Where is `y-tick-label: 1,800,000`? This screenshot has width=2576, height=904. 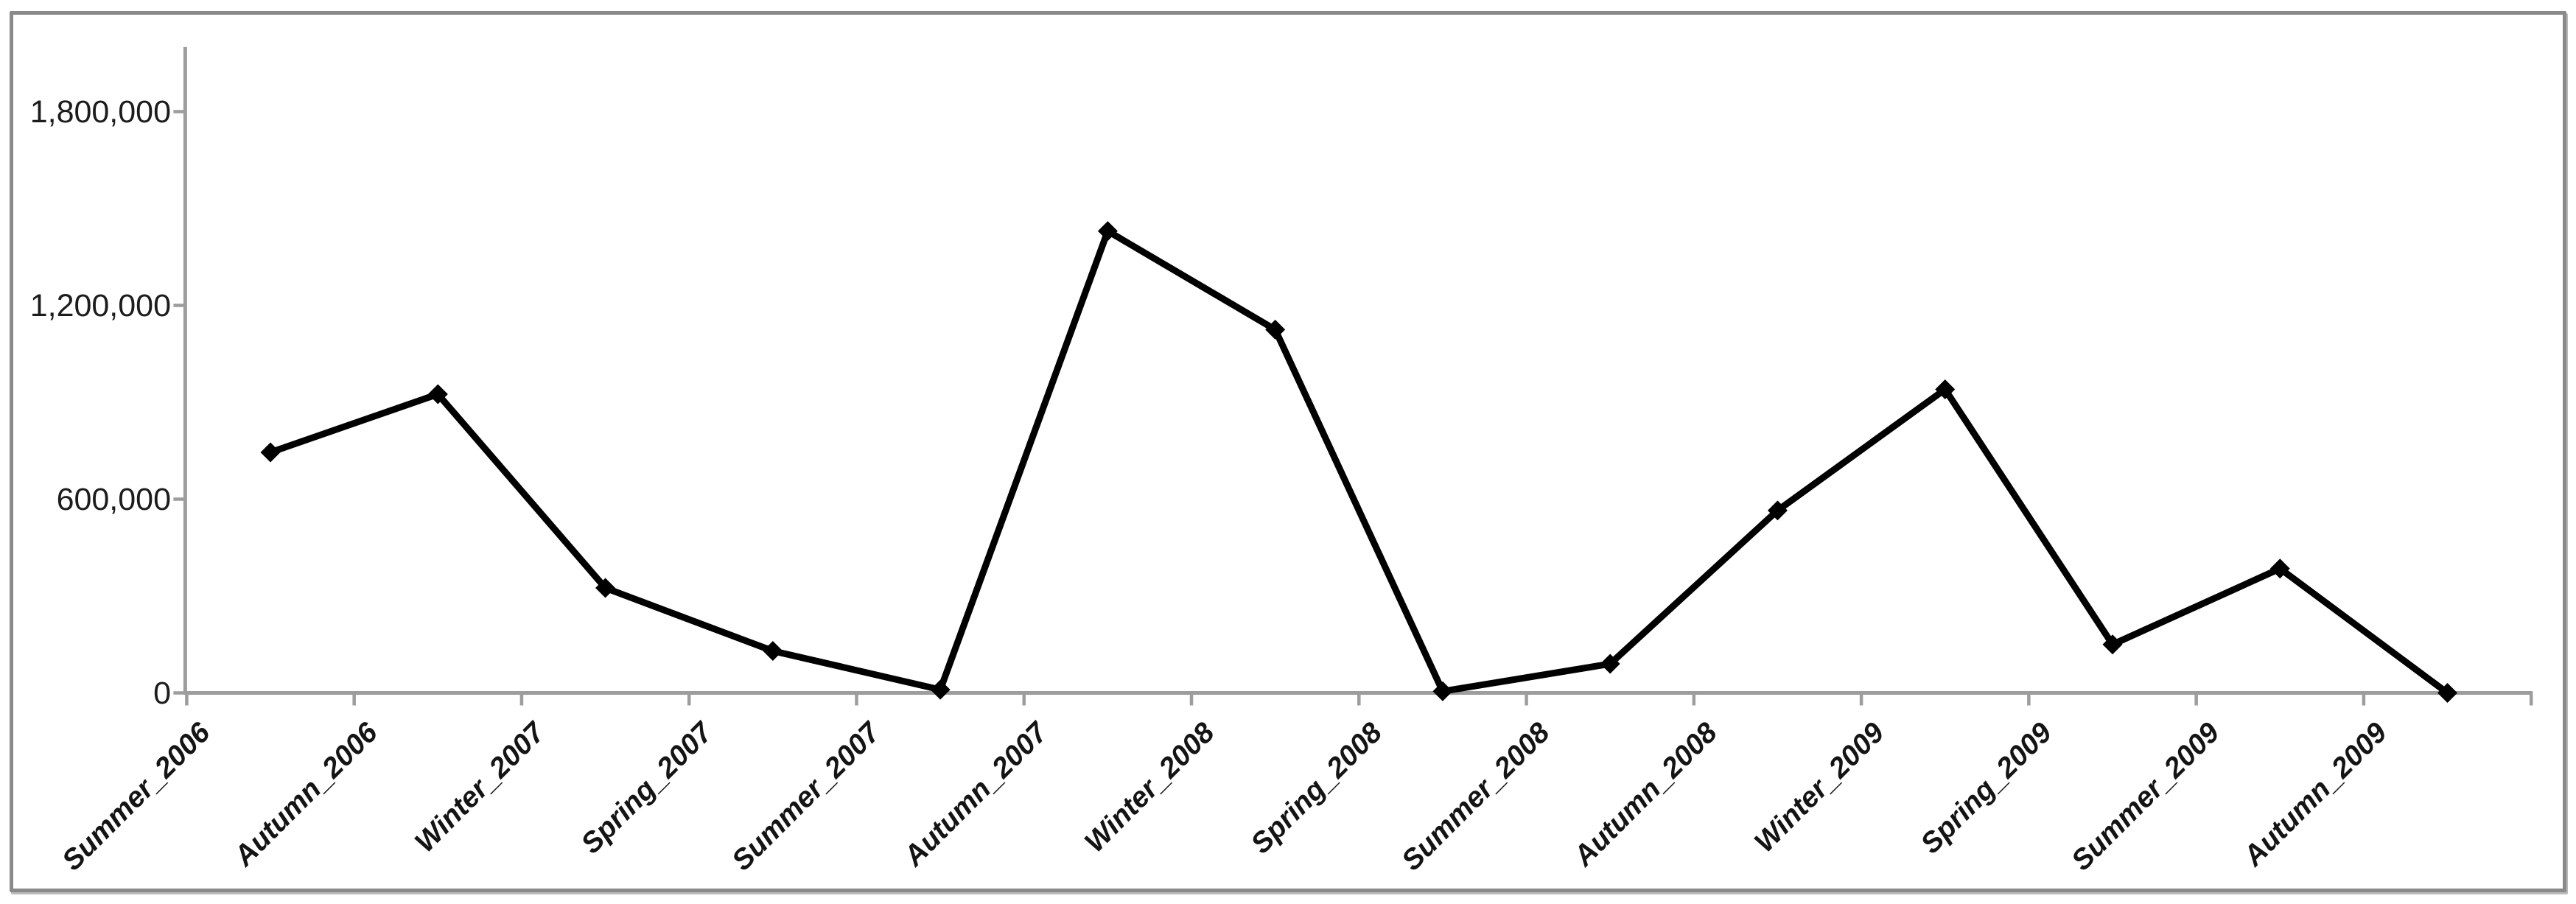 y-tick-label: 1,800,000 is located at coordinates (100, 112).